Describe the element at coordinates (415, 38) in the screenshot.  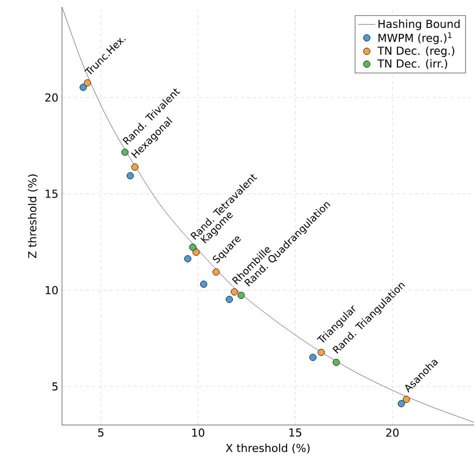
I see `legend-label: MWPM (reg.)$^{1}$` at that location.